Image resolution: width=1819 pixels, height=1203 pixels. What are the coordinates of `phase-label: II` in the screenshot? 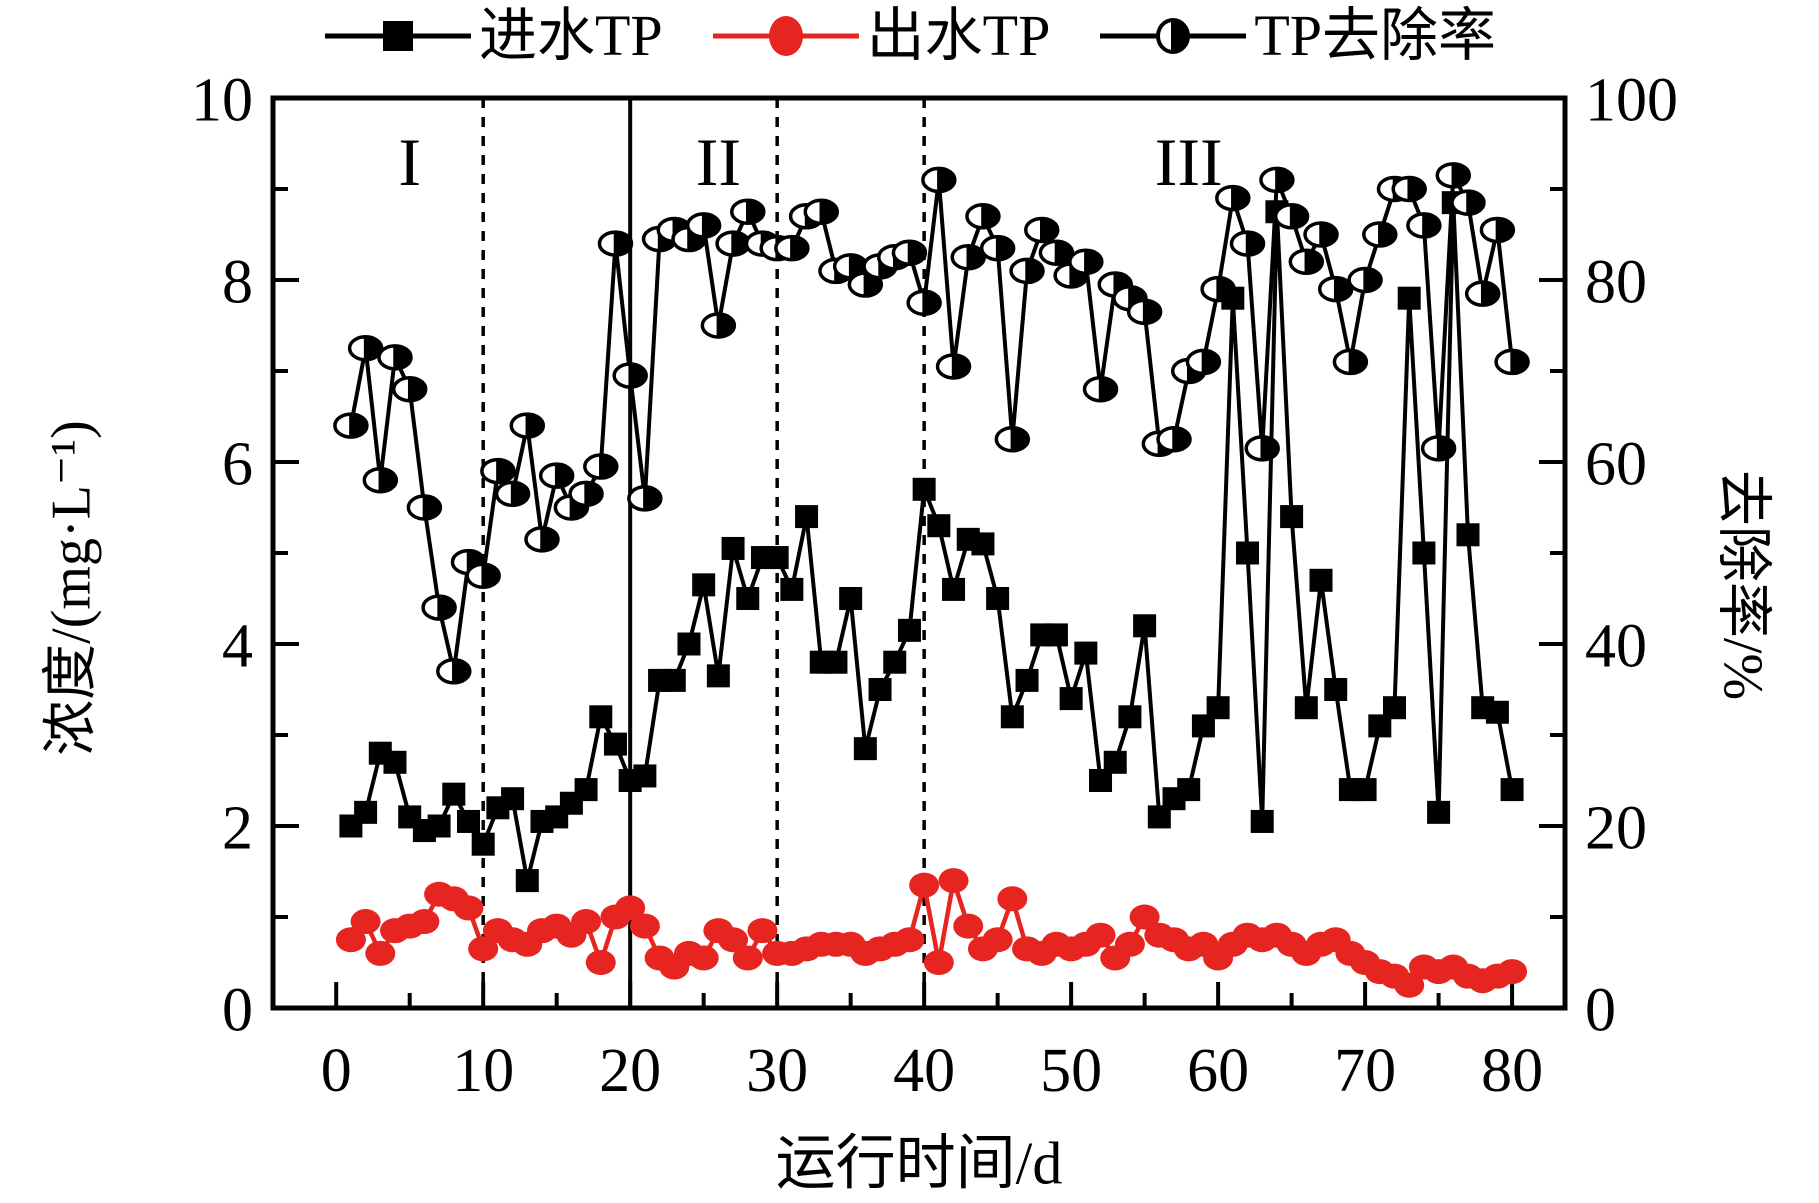 It's located at (718, 162).